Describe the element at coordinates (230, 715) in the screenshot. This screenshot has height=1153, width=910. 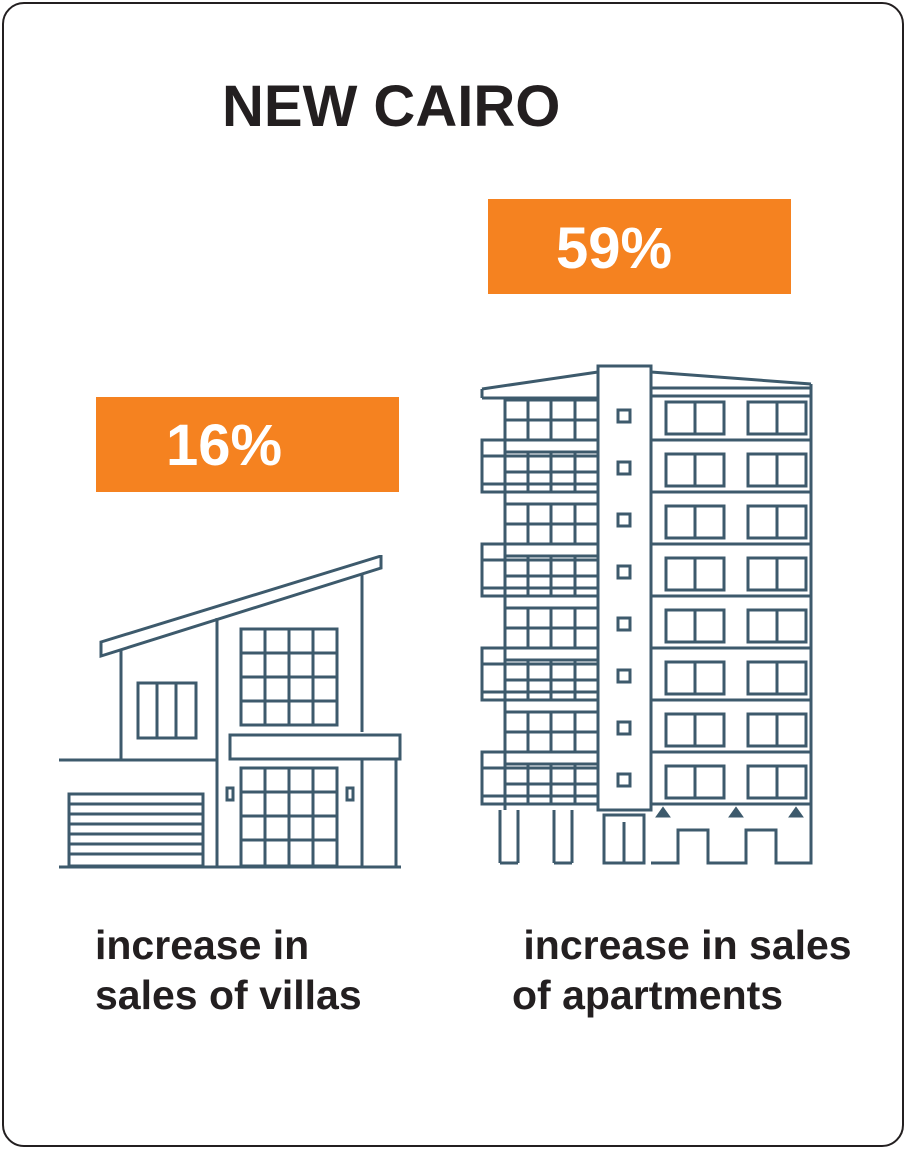
I see `villa-icon` at that location.